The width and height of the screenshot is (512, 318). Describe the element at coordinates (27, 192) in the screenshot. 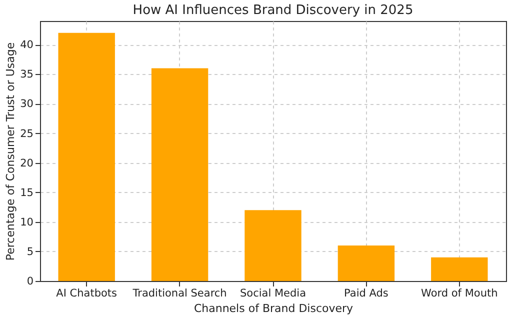

I see `y-tick-label: 15` at that location.